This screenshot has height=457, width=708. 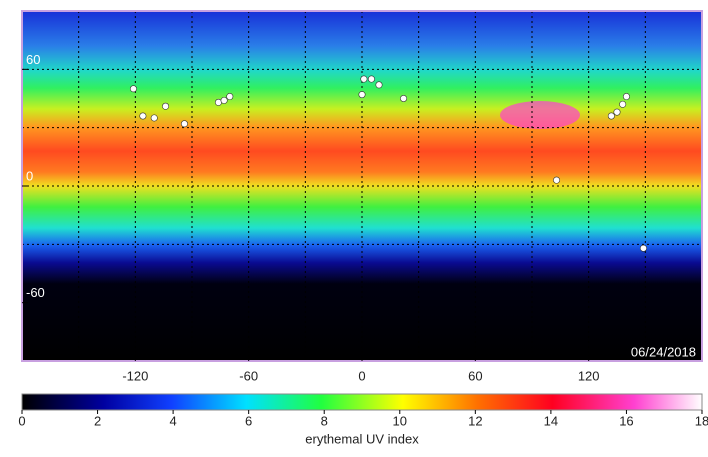 What do you see at coordinates (248, 420) in the screenshot?
I see `colorbar-tick-label: 6` at bounding box center [248, 420].